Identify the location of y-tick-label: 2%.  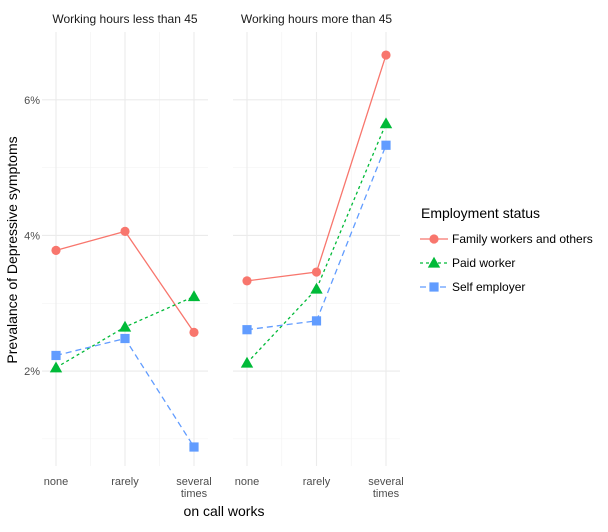
(32, 372).